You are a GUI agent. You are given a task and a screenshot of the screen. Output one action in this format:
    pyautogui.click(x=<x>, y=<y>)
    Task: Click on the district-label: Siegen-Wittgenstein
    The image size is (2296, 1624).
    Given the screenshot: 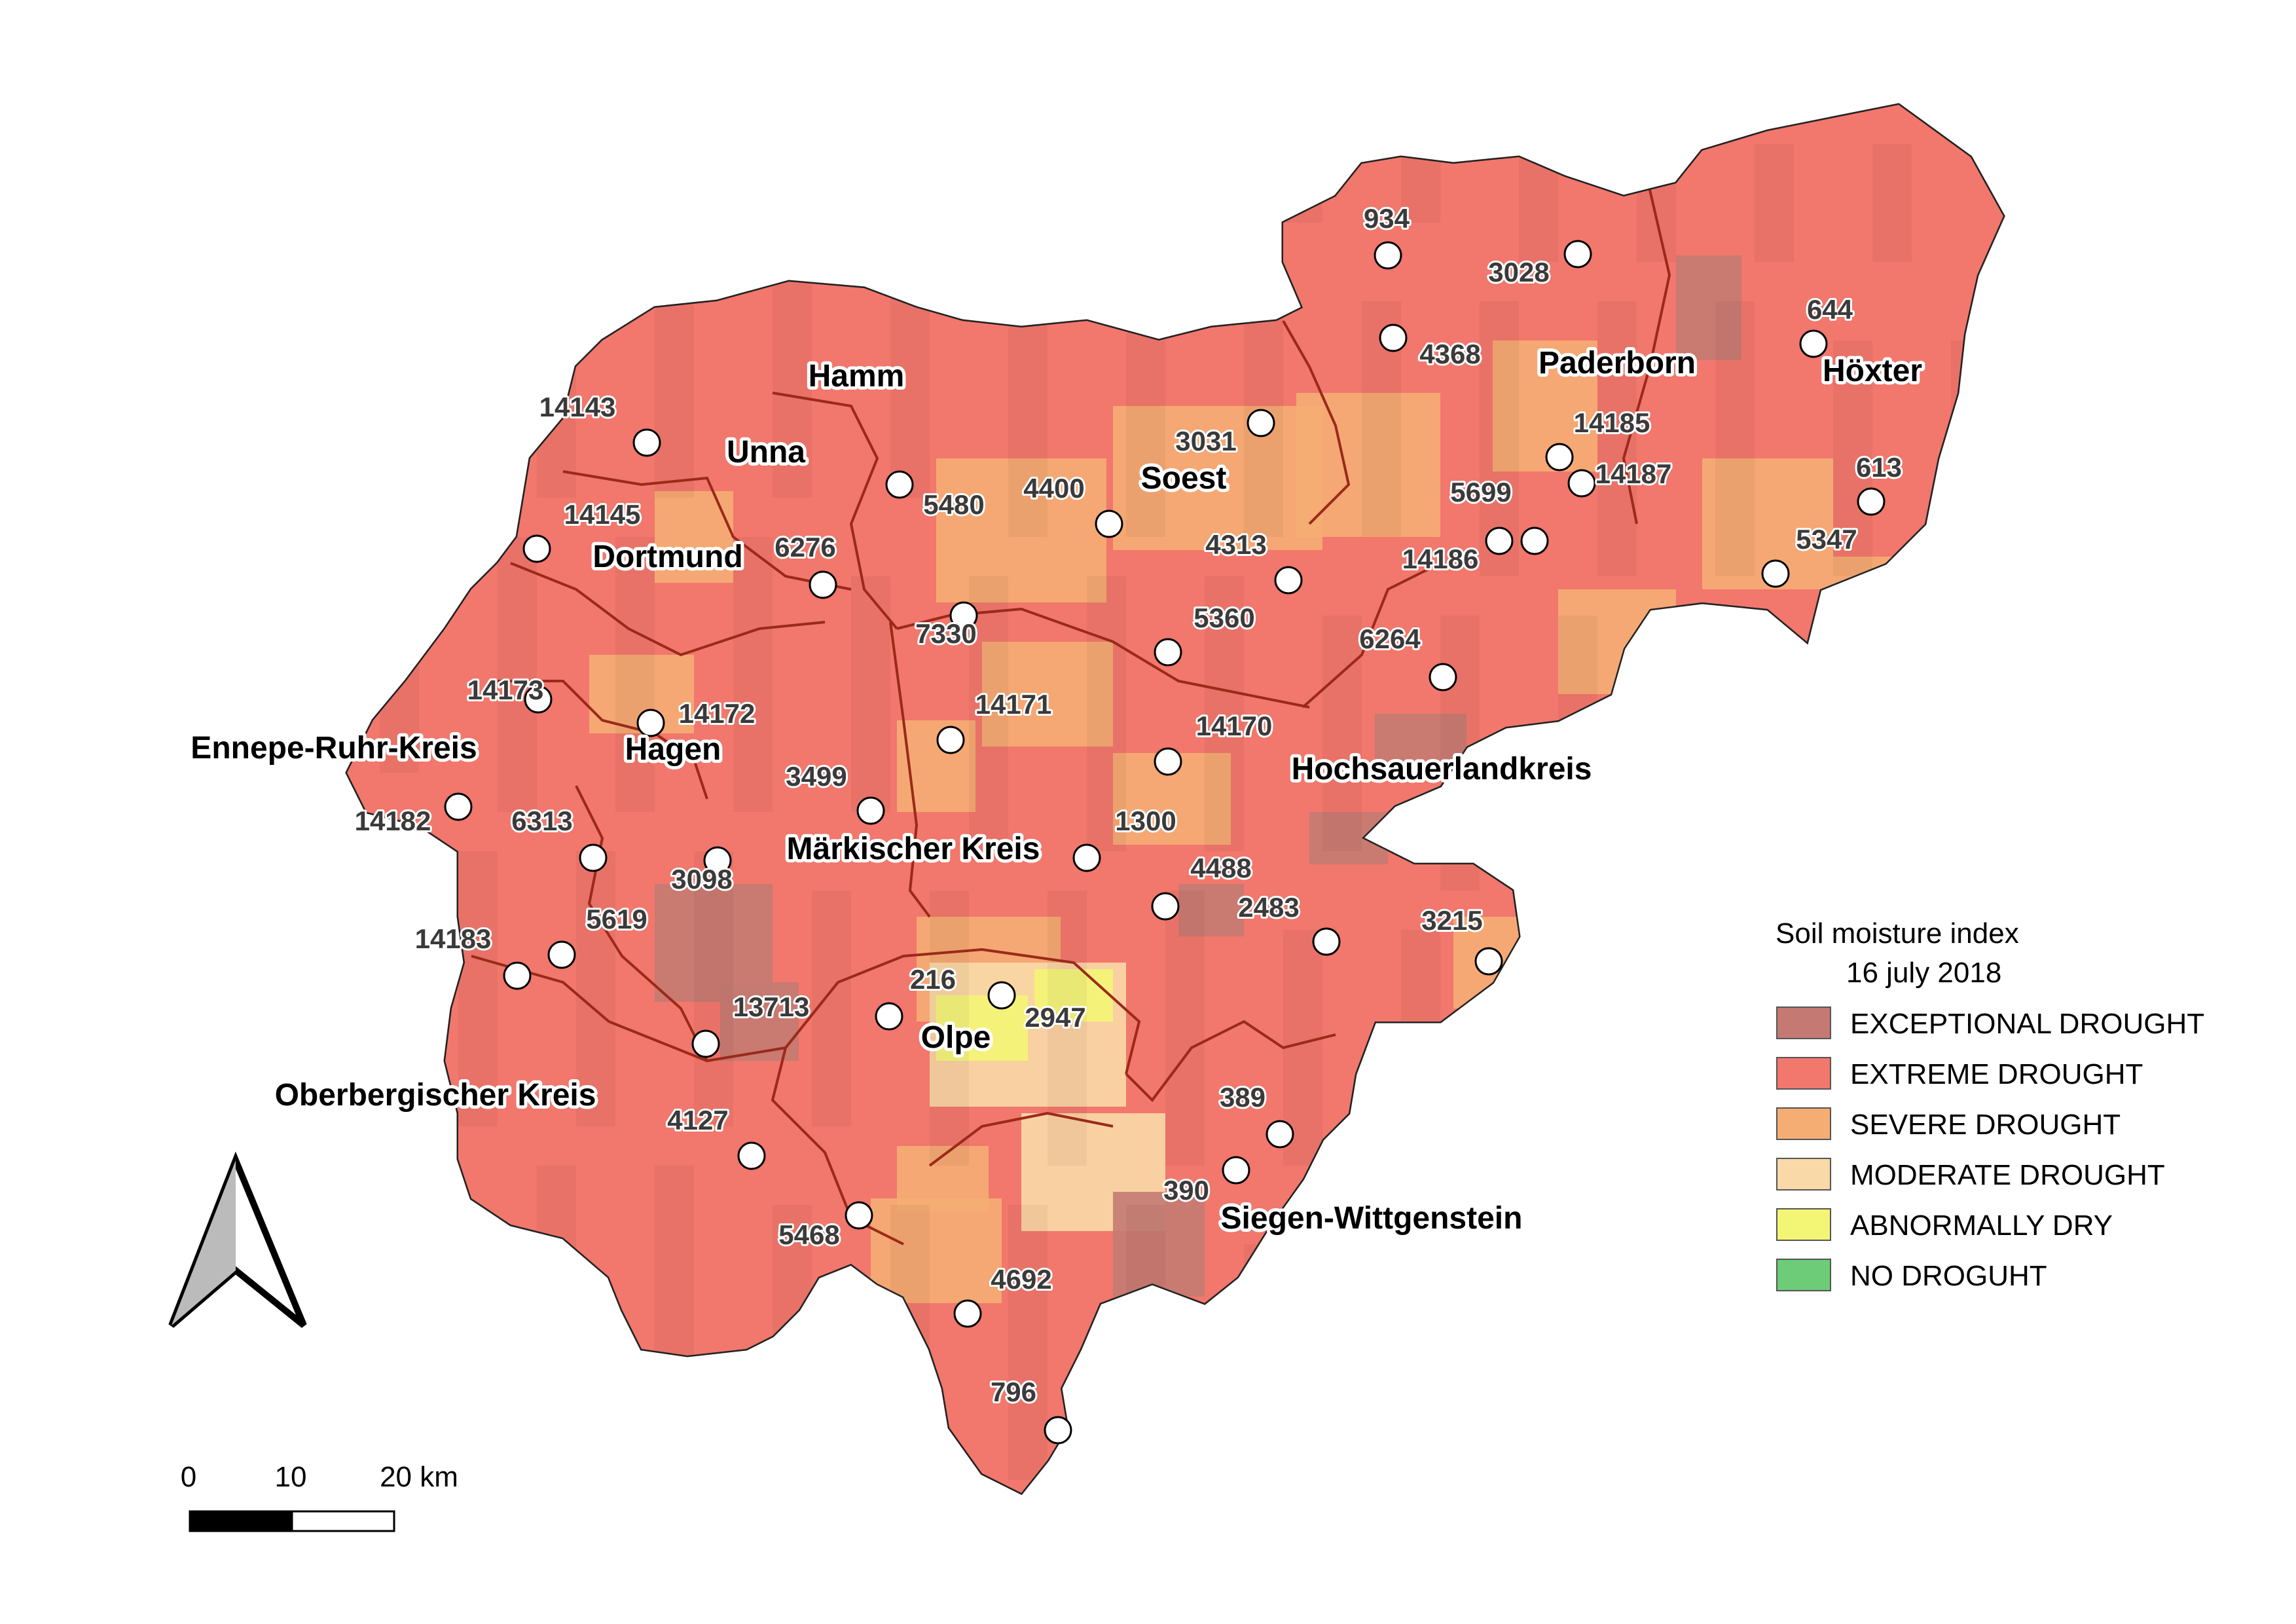 What is the action you would take?
    pyautogui.click(x=1372, y=1218)
    